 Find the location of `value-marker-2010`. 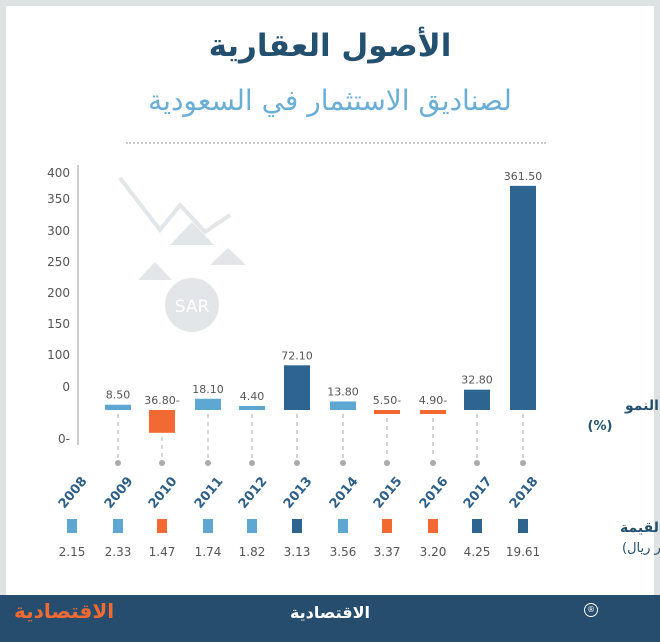

value-marker-2010 is located at coordinates (162, 526).